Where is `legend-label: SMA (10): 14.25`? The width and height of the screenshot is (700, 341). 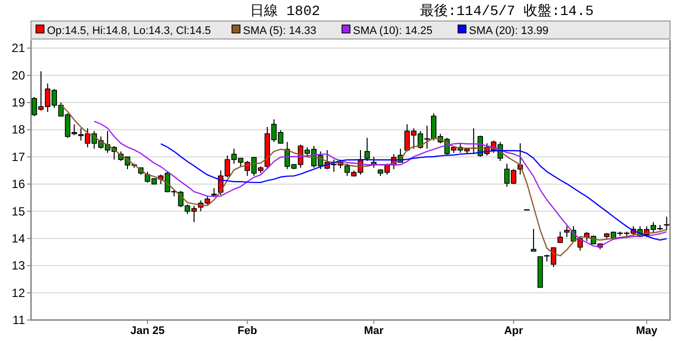
legend-label: SMA (10): 14.25 is located at coordinates (392, 31).